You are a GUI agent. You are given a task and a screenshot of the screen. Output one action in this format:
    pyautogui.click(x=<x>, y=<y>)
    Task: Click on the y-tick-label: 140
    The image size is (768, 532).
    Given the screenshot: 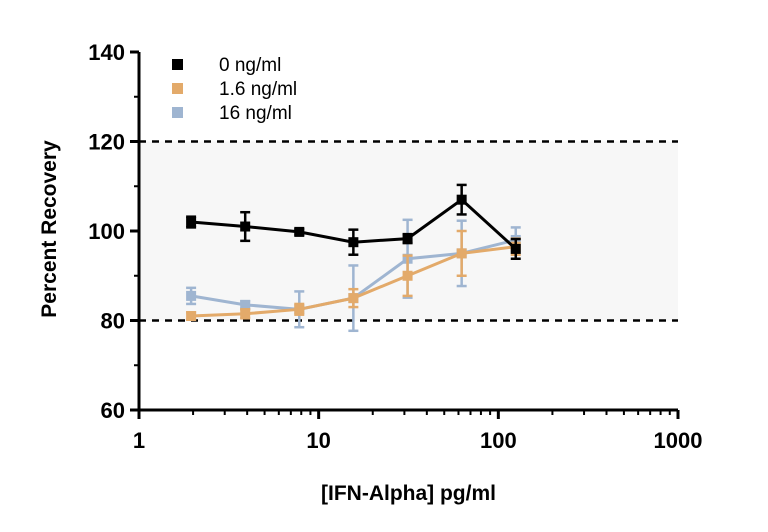 What is the action you would take?
    pyautogui.click(x=106, y=52)
    